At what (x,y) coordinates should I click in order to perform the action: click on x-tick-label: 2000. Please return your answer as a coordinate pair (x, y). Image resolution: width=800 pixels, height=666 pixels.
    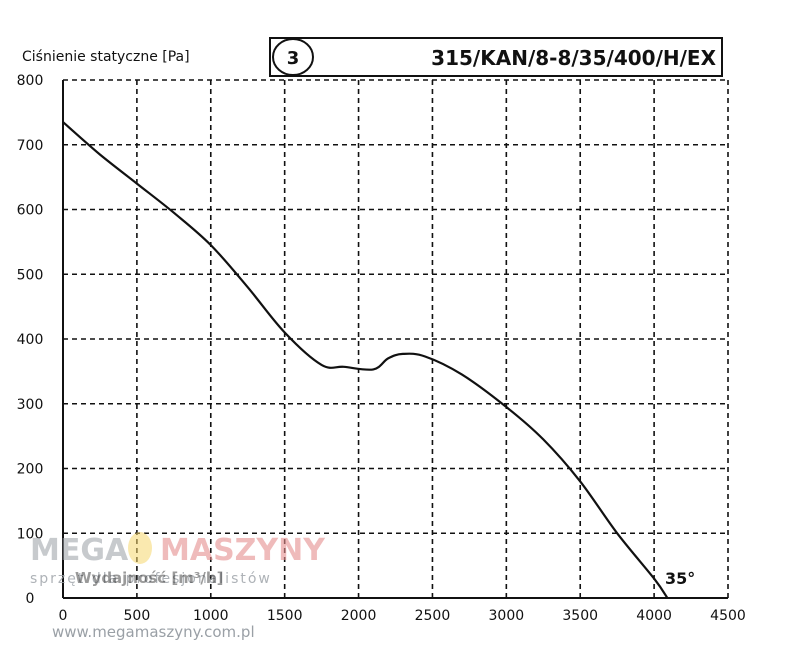
    Looking at the image, I should click on (359, 616).